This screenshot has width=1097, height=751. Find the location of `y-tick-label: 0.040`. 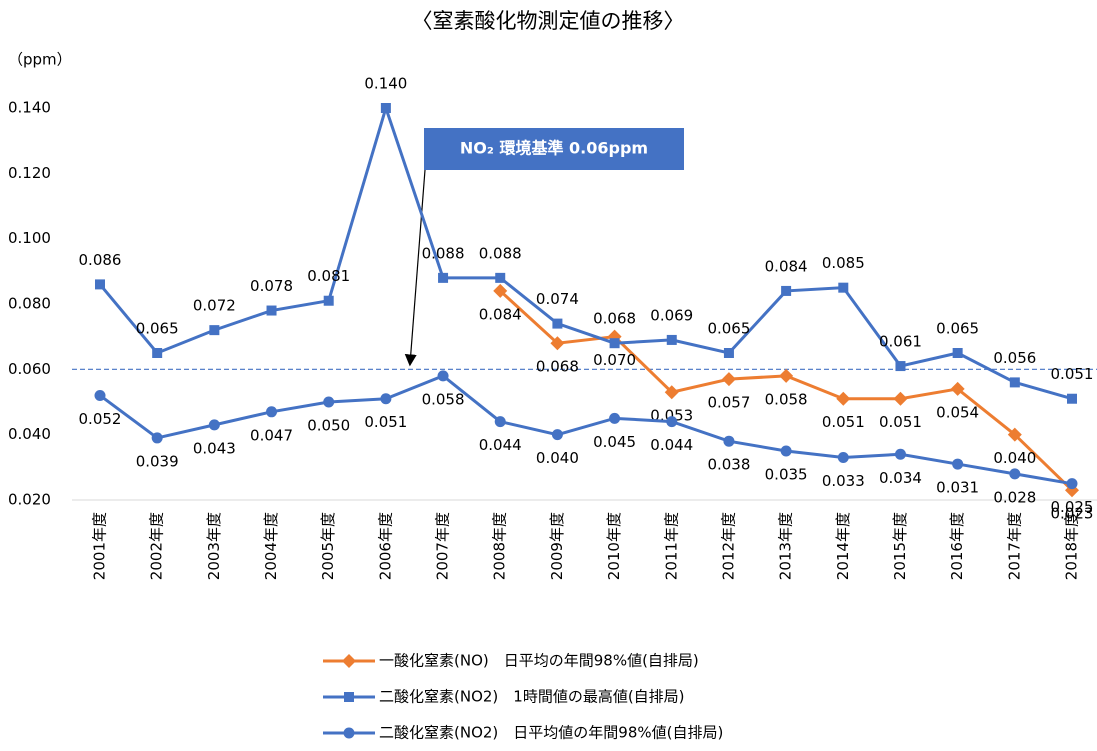

y-tick-label: 0.040 is located at coordinates (29, 434).